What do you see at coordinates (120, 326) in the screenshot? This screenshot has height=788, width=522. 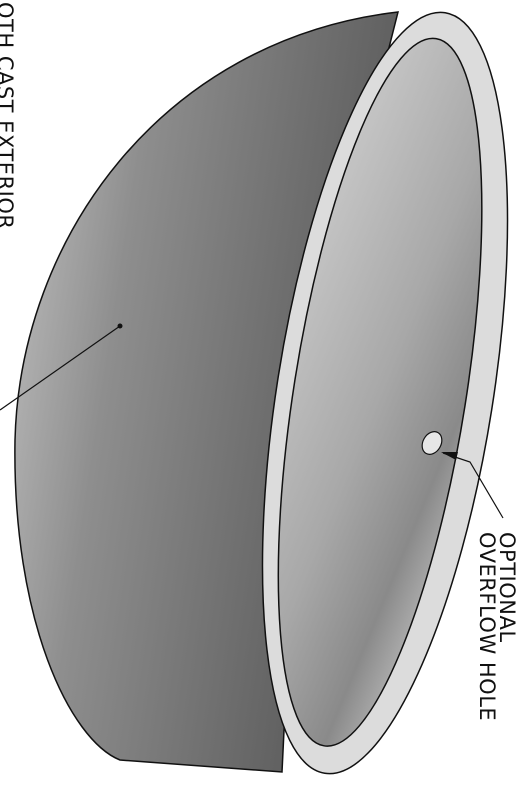 I see `leader-dot` at bounding box center [120, 326].